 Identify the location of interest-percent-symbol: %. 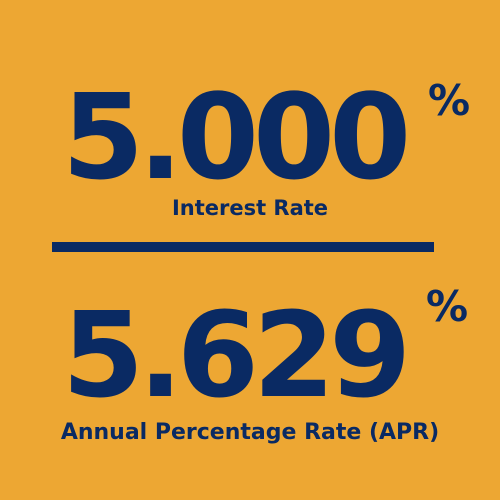
(449, 100).